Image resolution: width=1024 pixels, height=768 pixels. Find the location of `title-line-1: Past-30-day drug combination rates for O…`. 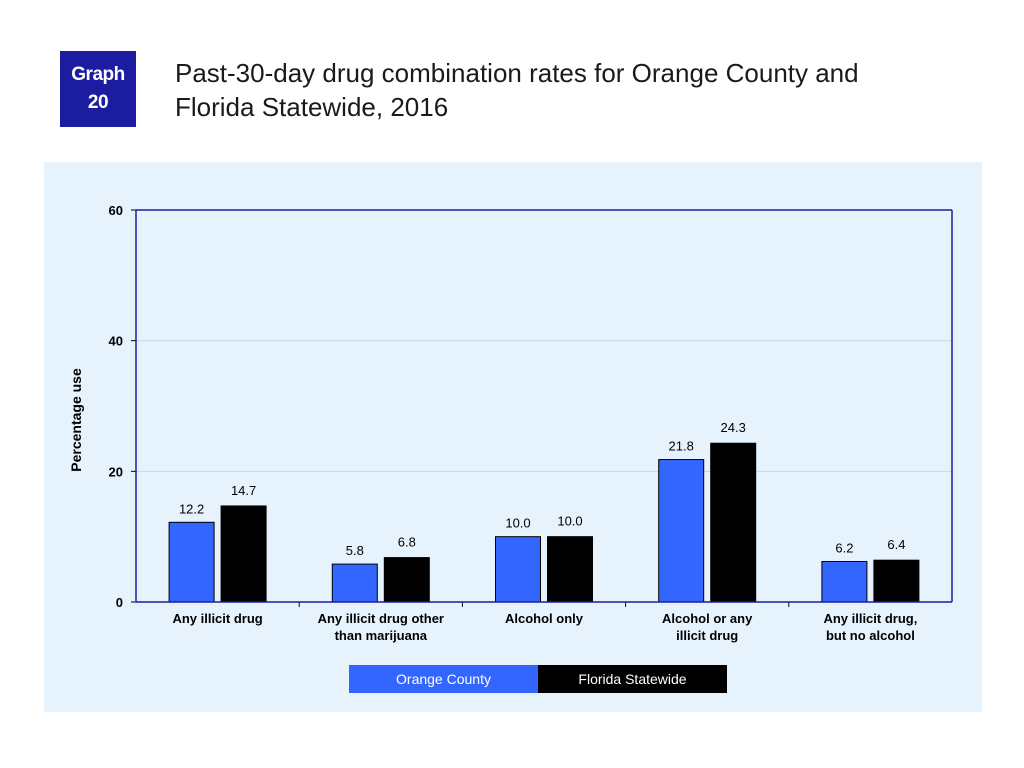

title-line-1: Past-30-day drug combination rates for O… is located at coordinates (517, 73).